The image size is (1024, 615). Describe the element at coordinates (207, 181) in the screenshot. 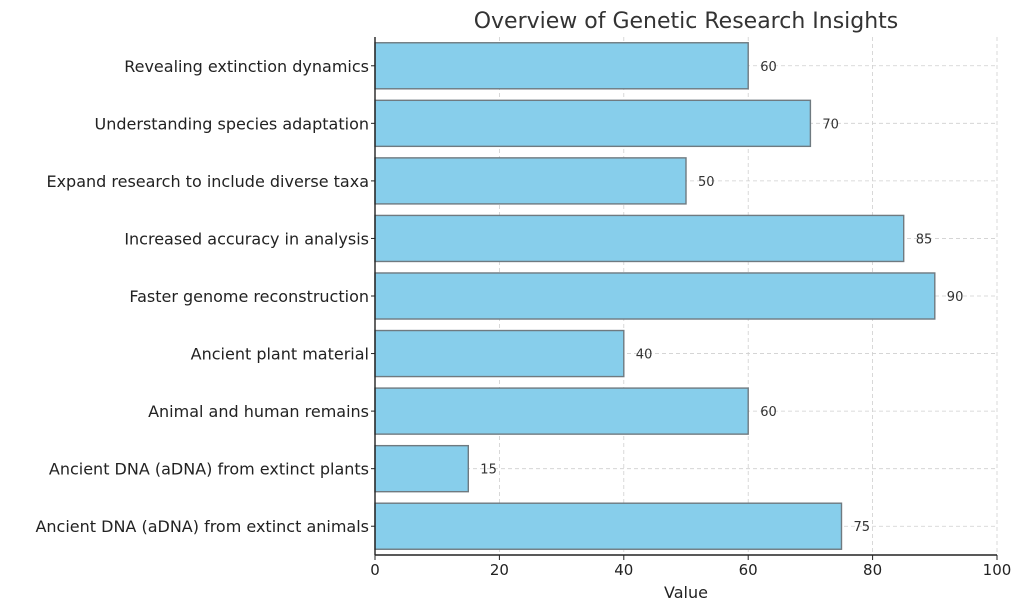

I see `category-label: Expand research to include diverse taxa` at that location.